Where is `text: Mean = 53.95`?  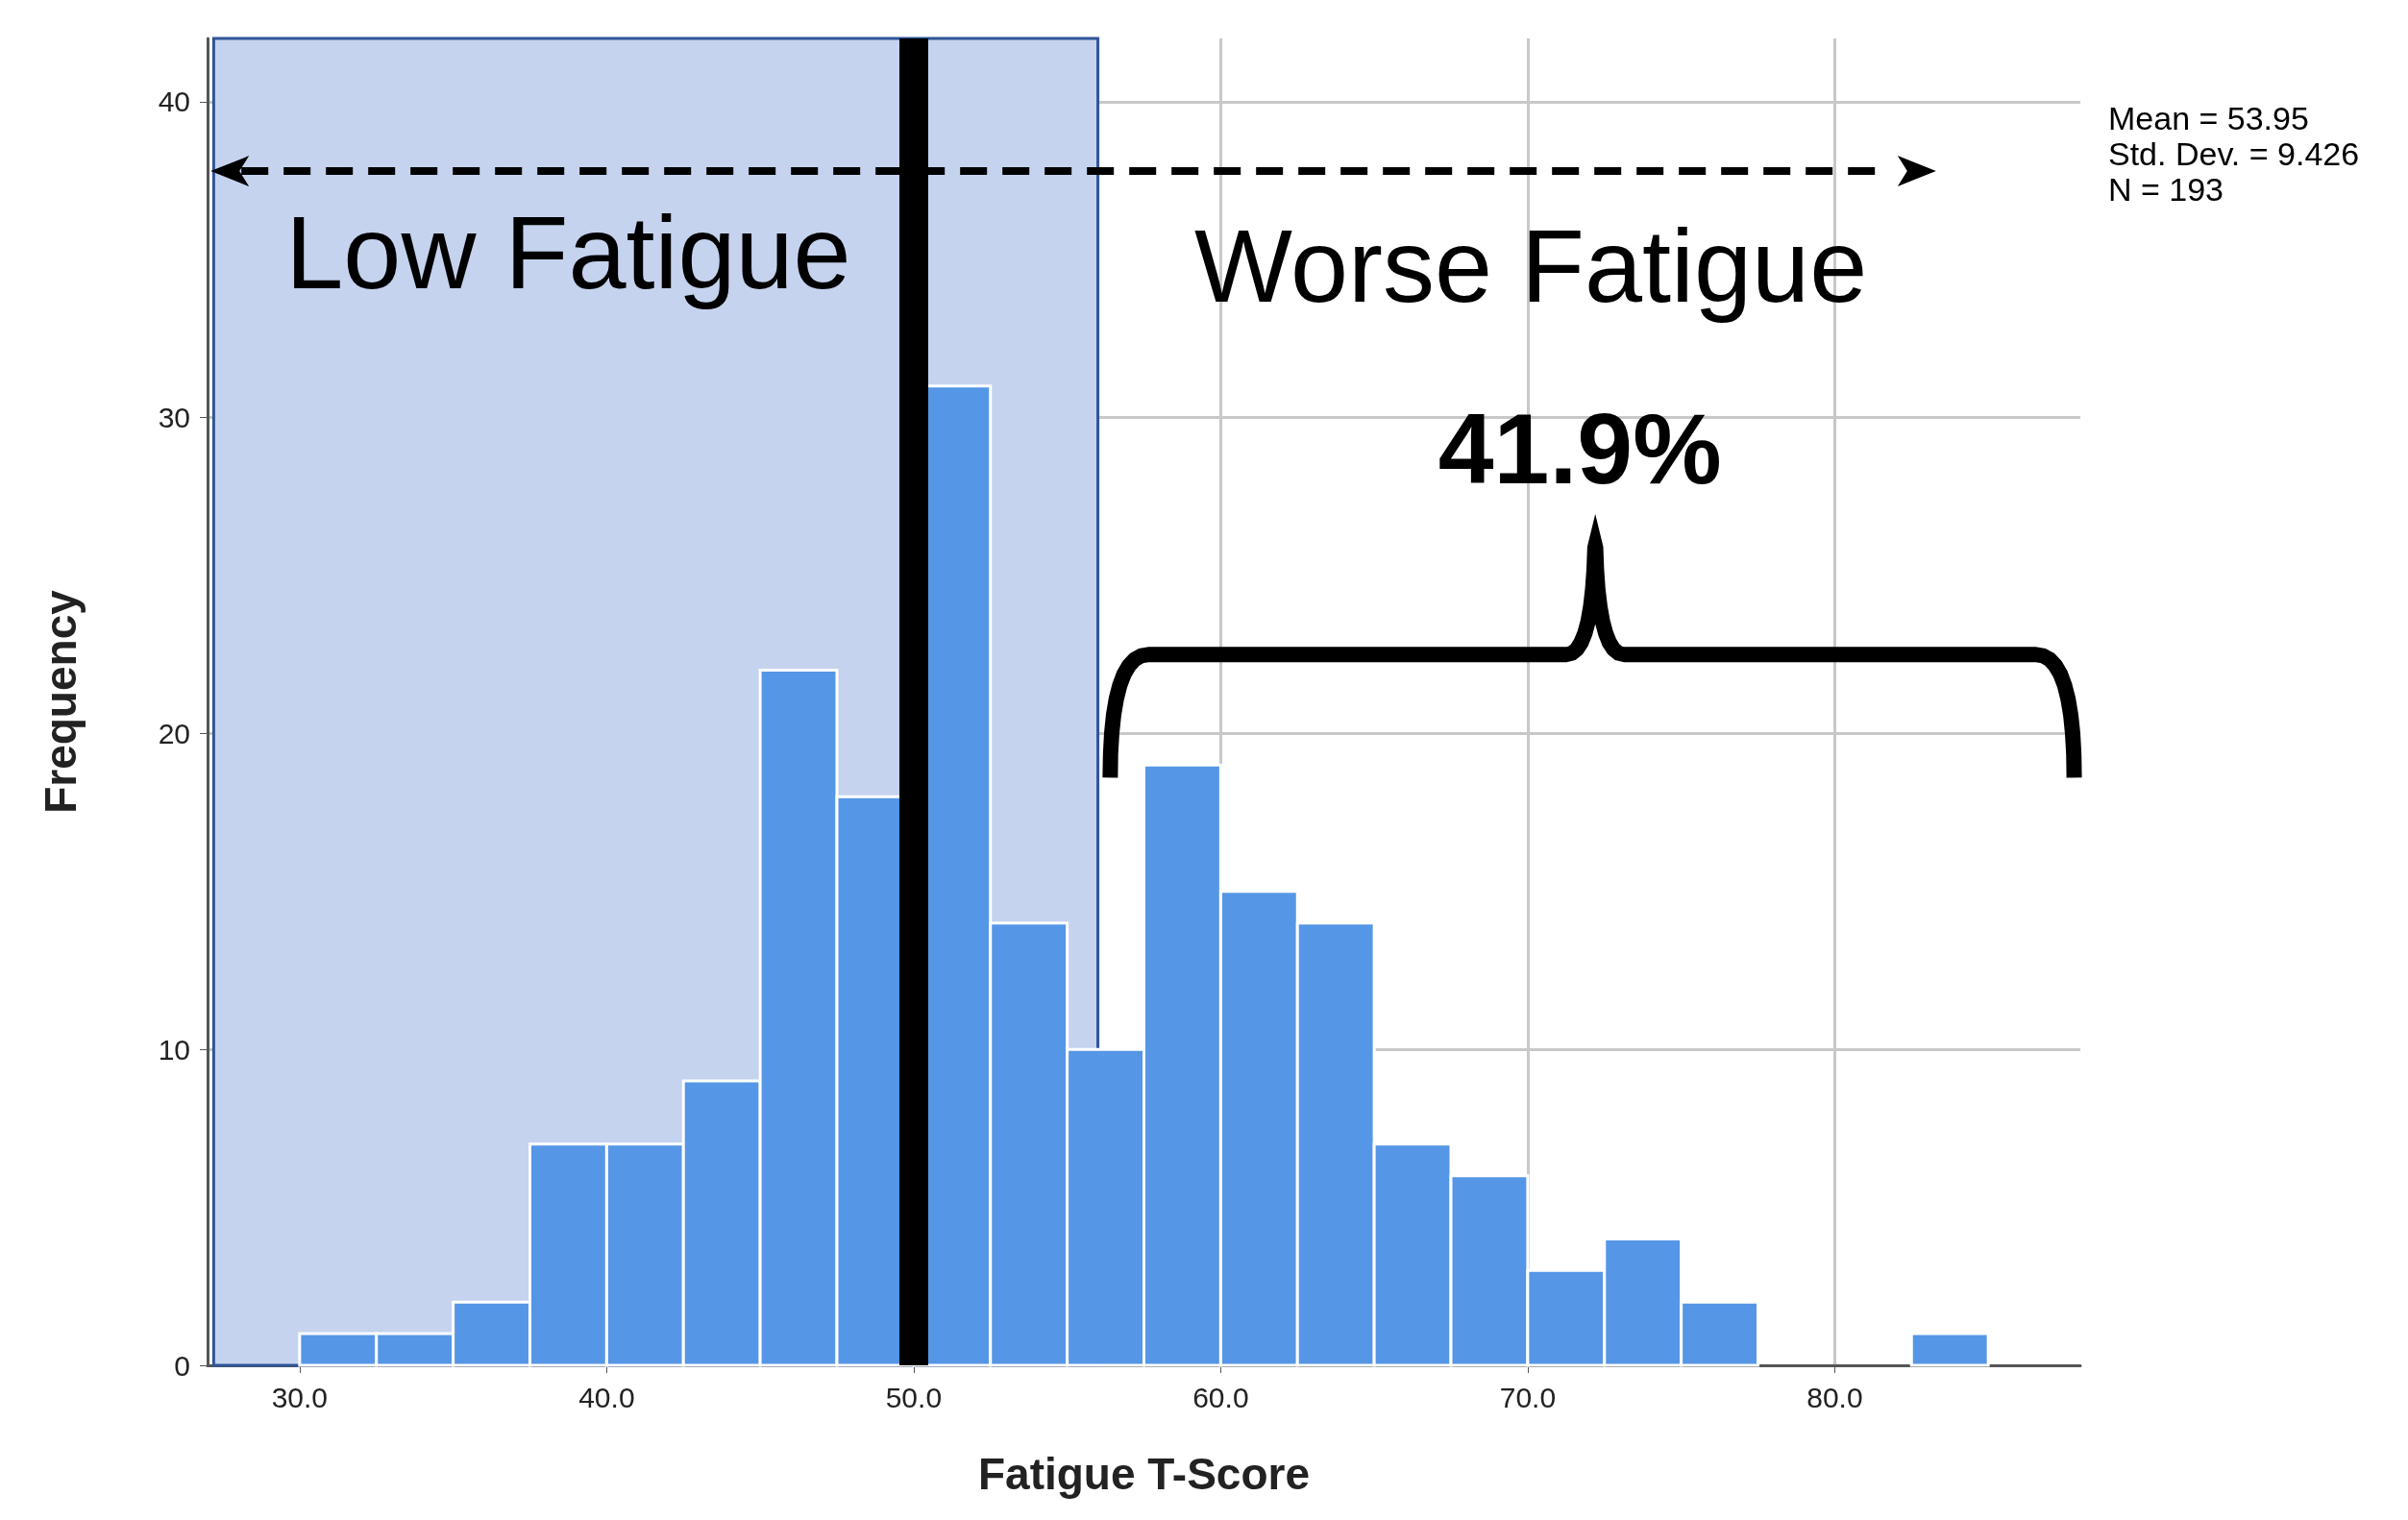 text: Mean = 53.95 is located at coordinates (2208, 118).